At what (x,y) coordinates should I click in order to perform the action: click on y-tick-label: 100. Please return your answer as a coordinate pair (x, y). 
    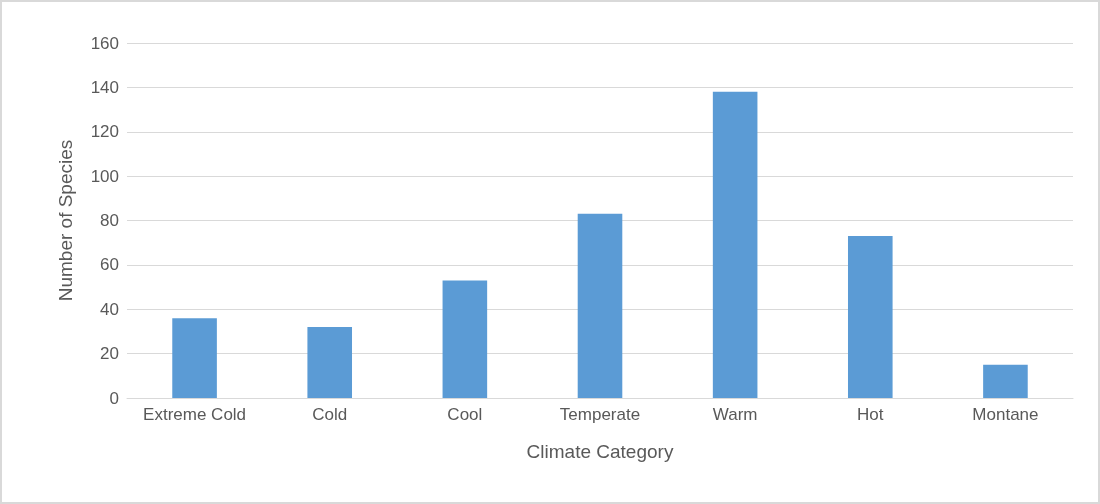
    Looking at the image, I should click on (104, 176).